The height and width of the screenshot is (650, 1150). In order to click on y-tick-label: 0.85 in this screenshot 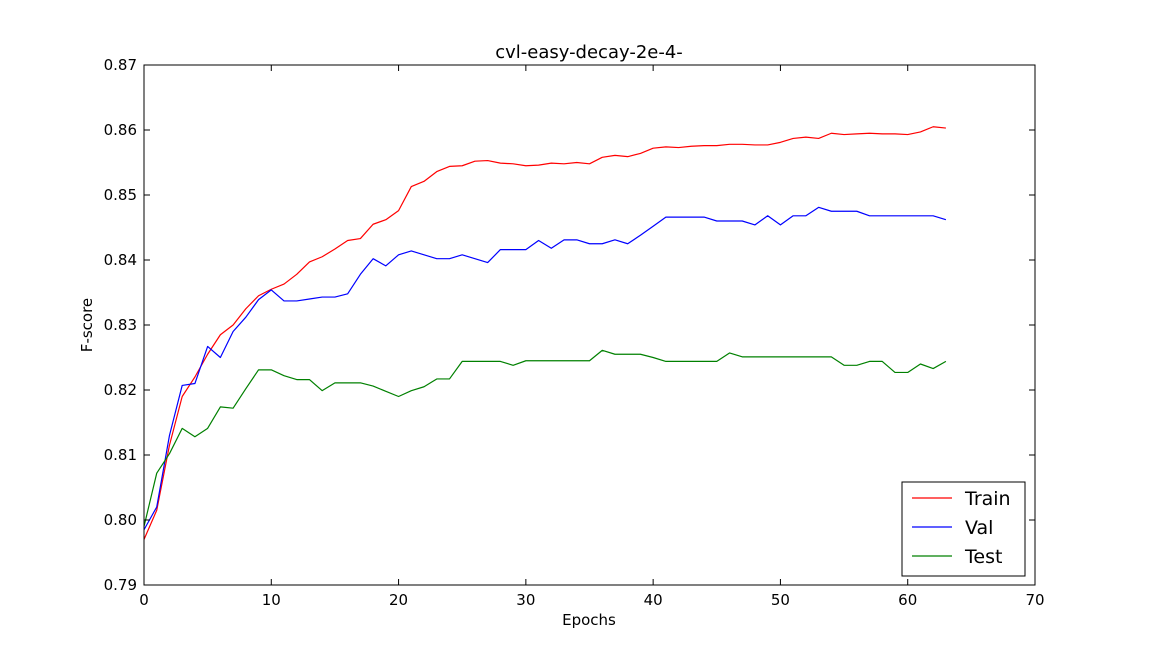, I will do `click(120, 195)`.